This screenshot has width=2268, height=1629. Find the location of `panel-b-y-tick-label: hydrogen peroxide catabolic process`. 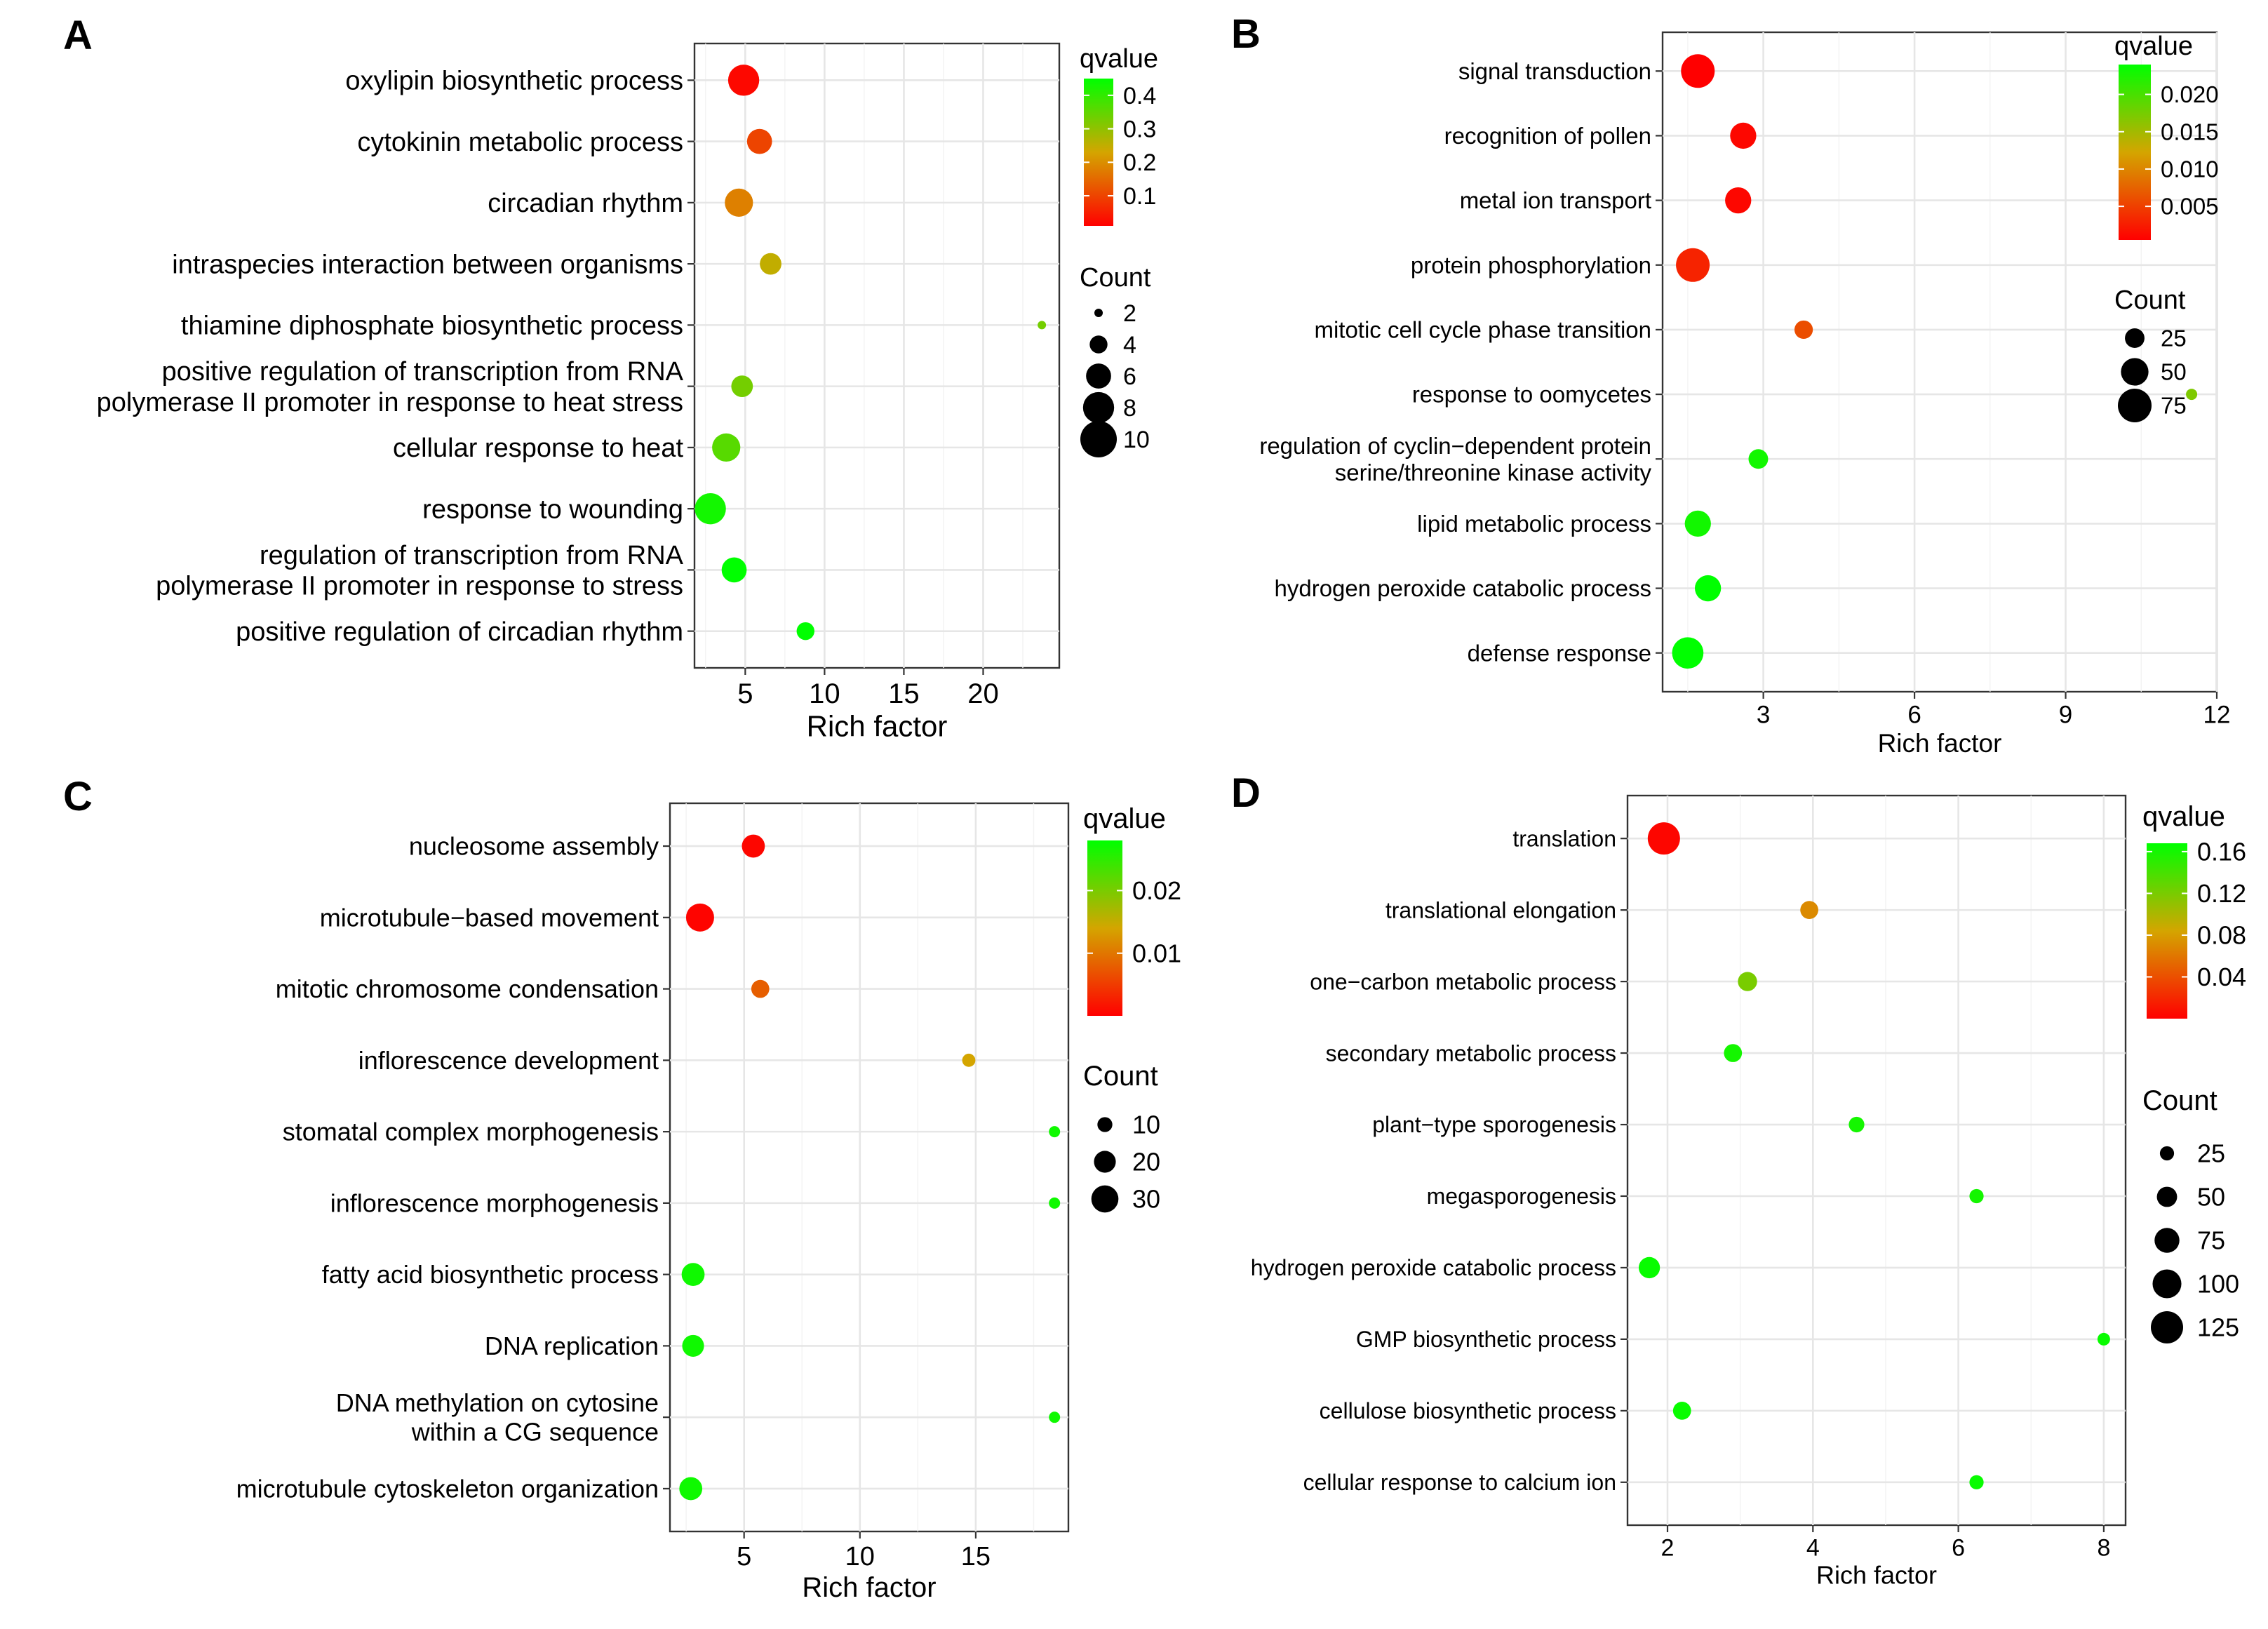

panel-b-y-tick-label: hydrogen peroxide catabolic process is located at coordinates (1463, 588).